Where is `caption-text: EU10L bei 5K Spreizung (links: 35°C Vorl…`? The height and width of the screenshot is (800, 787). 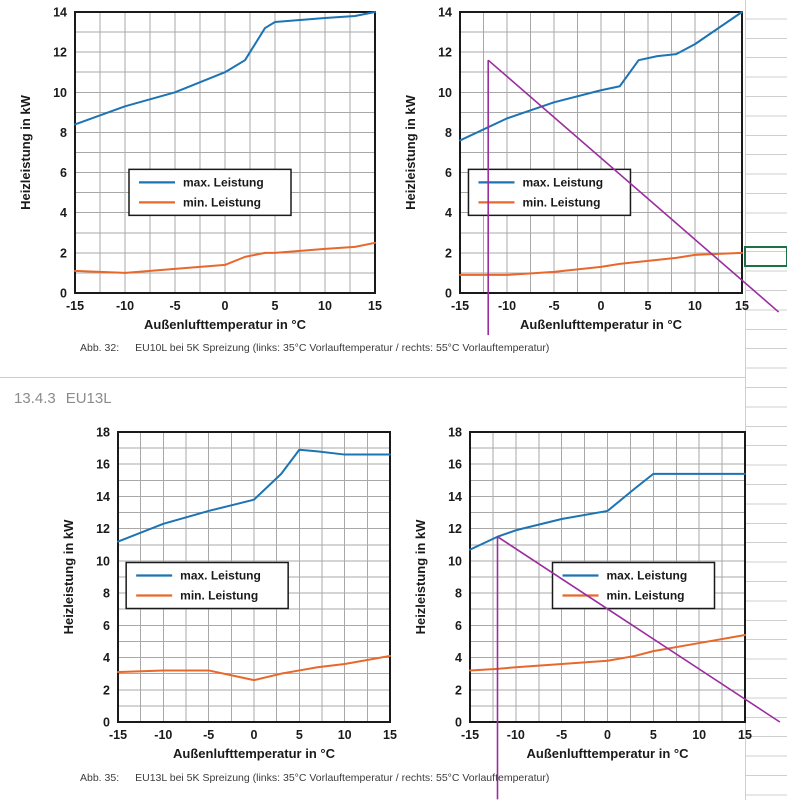
caption-text: EU10L bei 5K Spreizung (links: 35°C Vorl… is located at coordinates (342, 348).